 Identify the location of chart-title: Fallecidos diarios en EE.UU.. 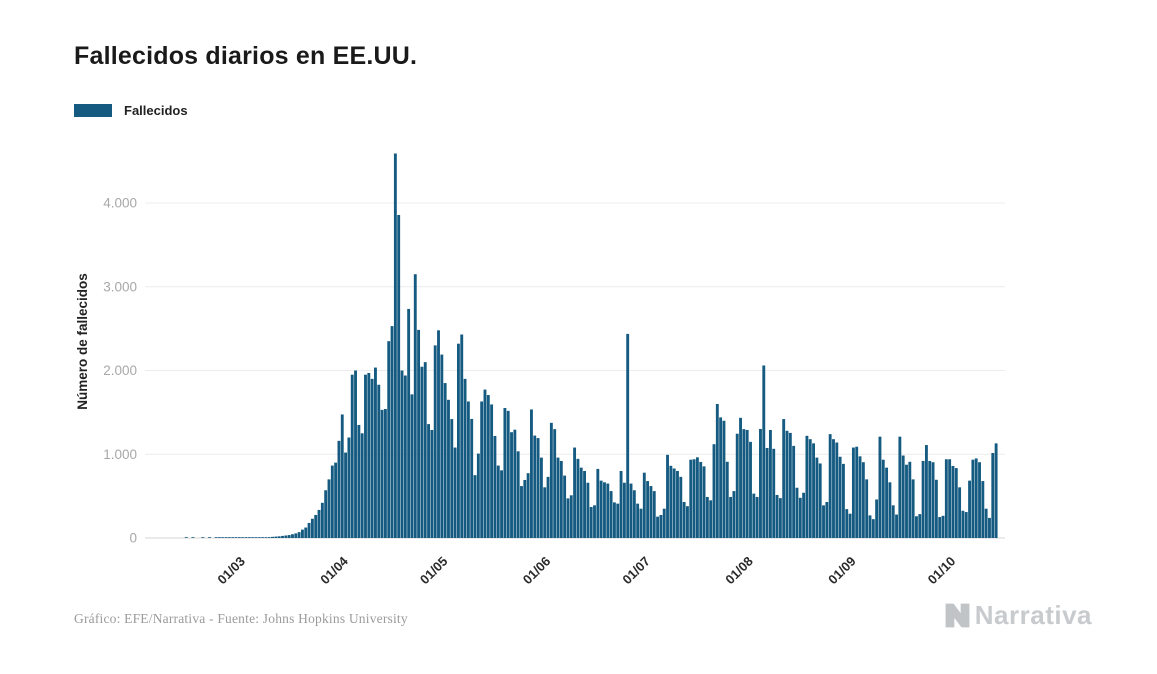
(246, 56).